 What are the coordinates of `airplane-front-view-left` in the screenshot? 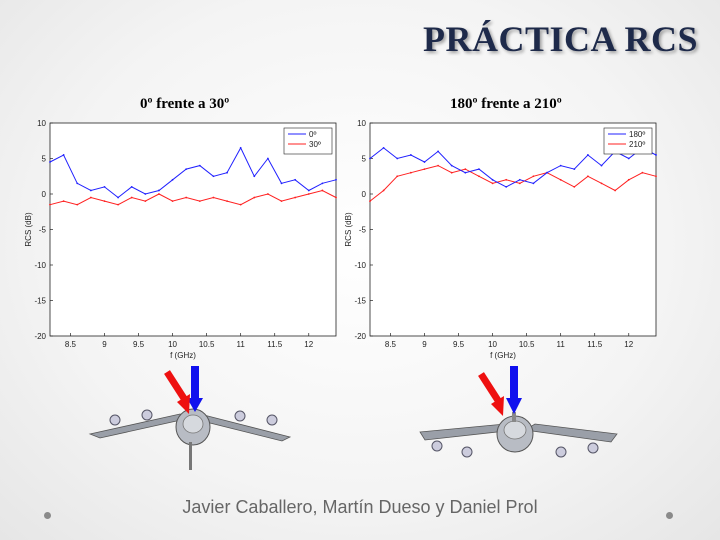 It's located at (190, 418).